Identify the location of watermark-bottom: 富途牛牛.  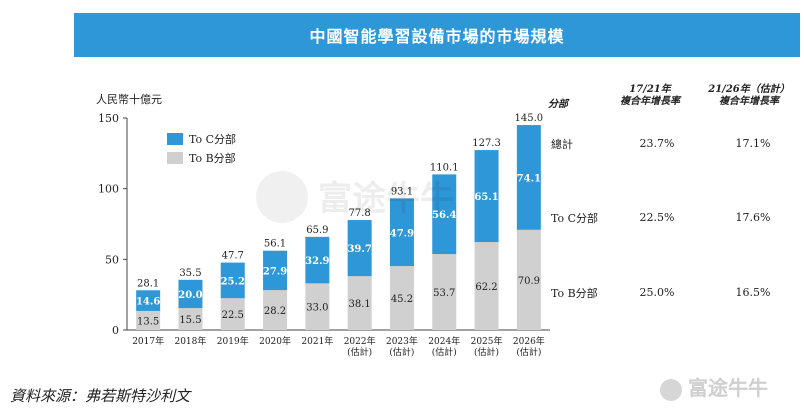
(714, 386).